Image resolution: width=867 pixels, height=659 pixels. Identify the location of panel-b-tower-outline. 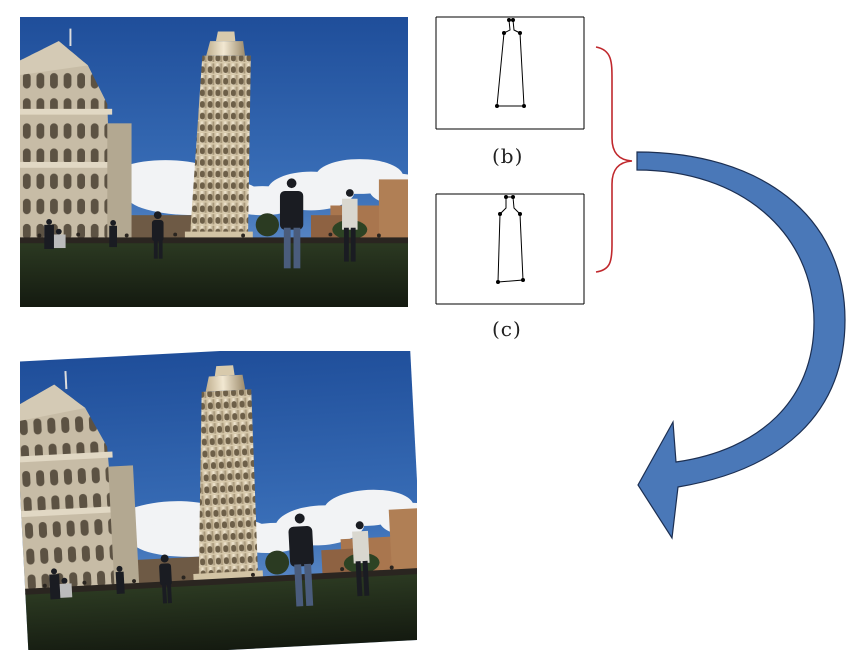
(510, 63).